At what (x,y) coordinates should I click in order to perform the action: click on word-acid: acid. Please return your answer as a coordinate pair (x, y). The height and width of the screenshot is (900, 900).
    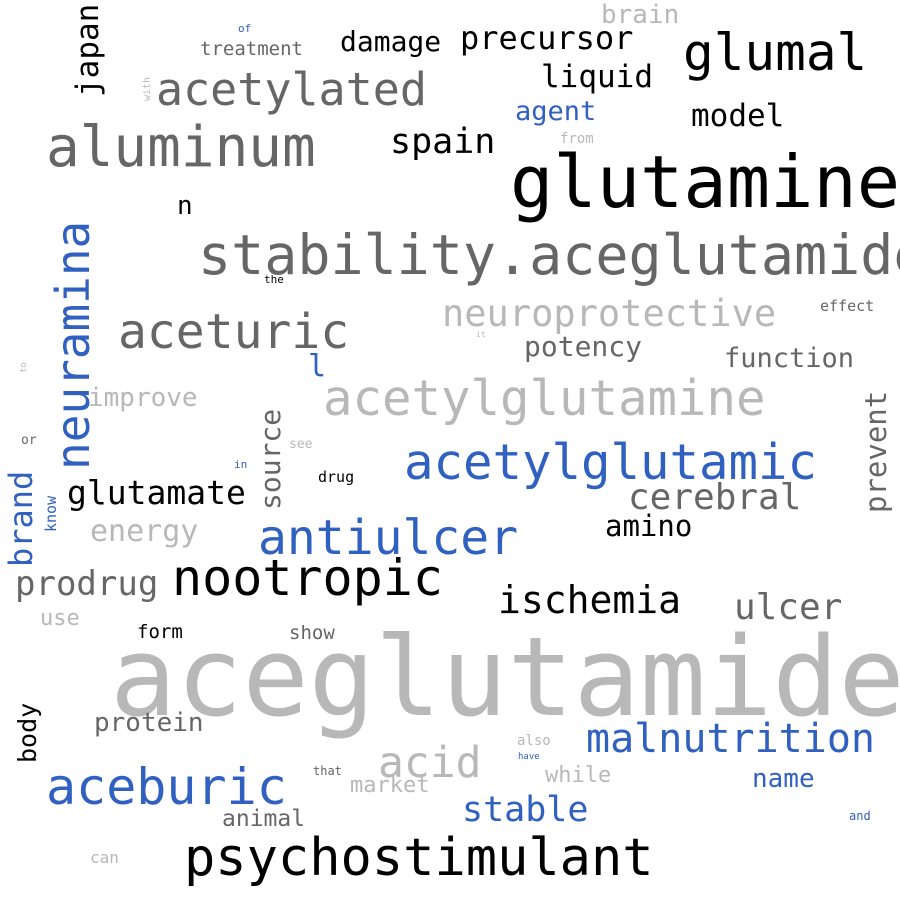
    Looking at the image, I should click on (430, 763).